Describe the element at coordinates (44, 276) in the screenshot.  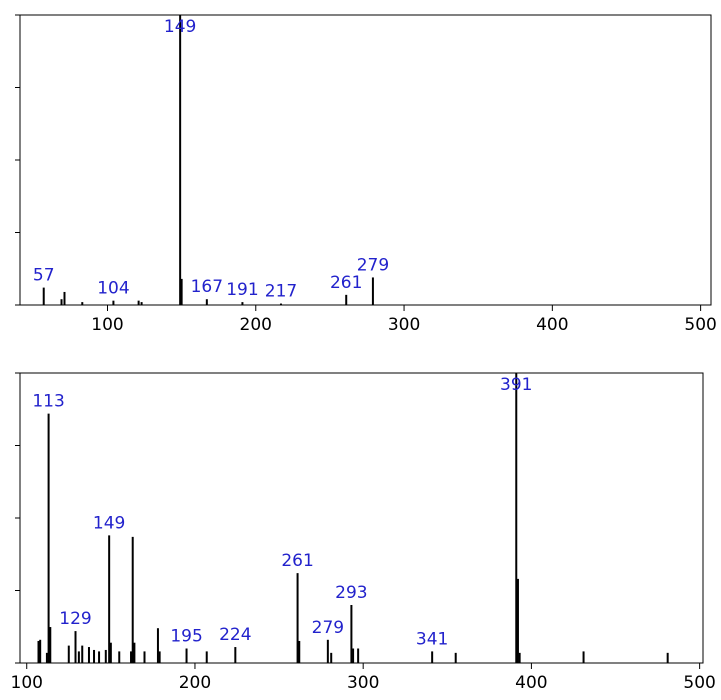
I see `peak-label: 57` at that location.